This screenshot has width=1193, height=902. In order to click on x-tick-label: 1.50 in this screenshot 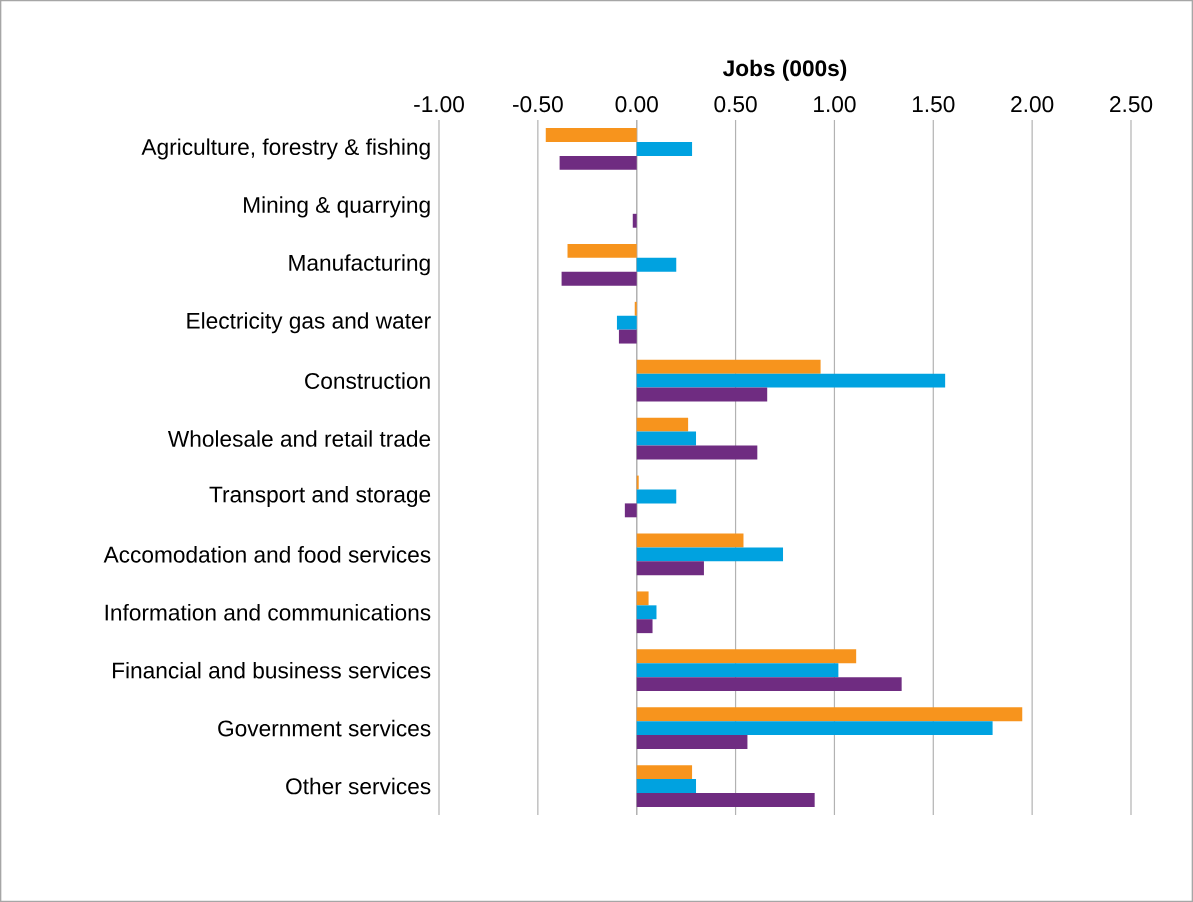, I will do `click(933, 104)`.